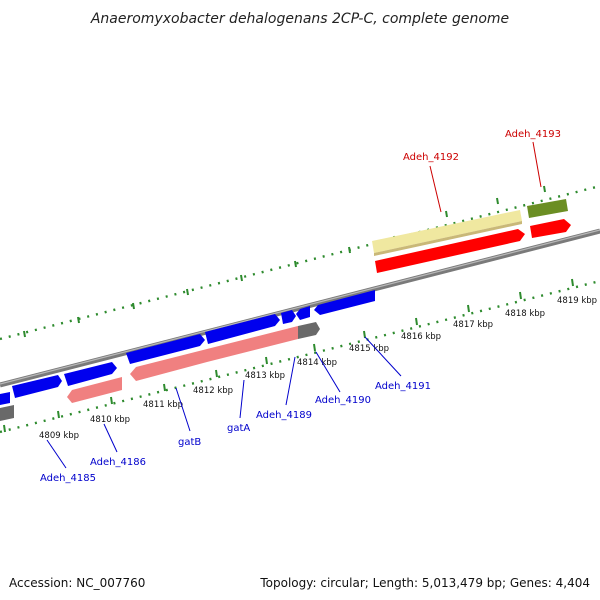  I want to click on highlight-gene-red-small, so click(550, 228).